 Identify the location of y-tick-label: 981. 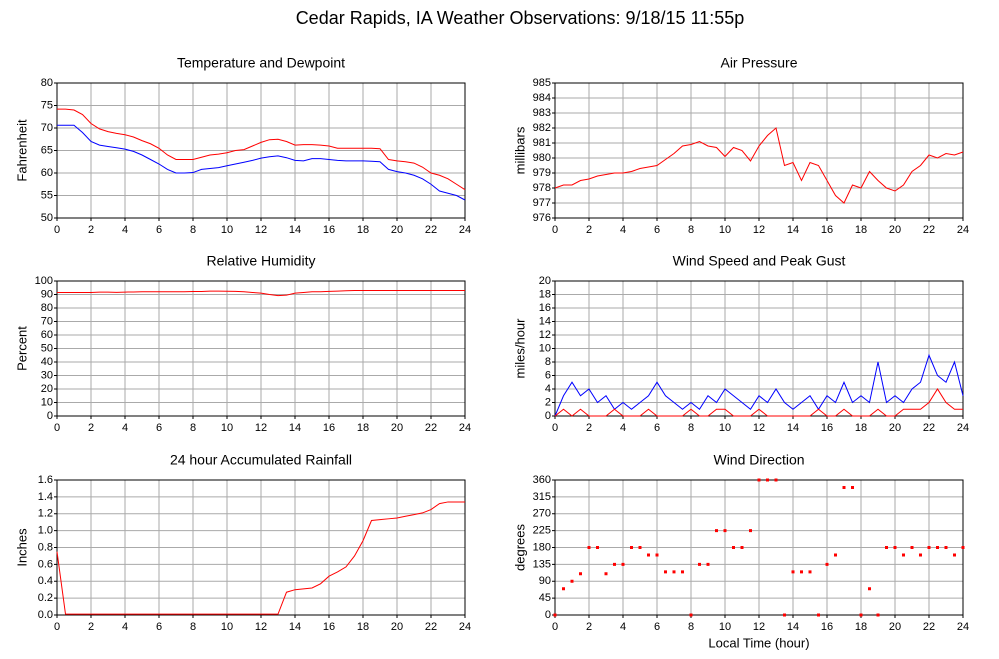
(542, 143).